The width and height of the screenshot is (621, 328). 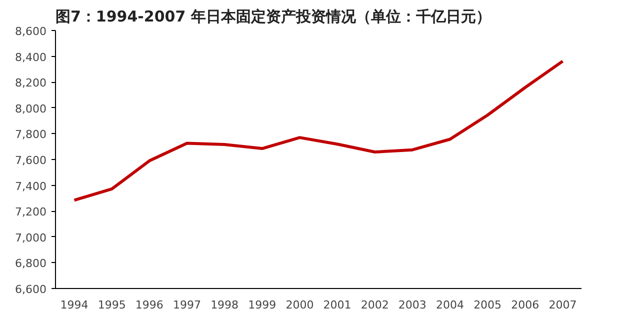 What do you see at coordinates (31, 135) in the screenshot?
I see `y-tick-label: 7,800` at bounding box center [31, 135].